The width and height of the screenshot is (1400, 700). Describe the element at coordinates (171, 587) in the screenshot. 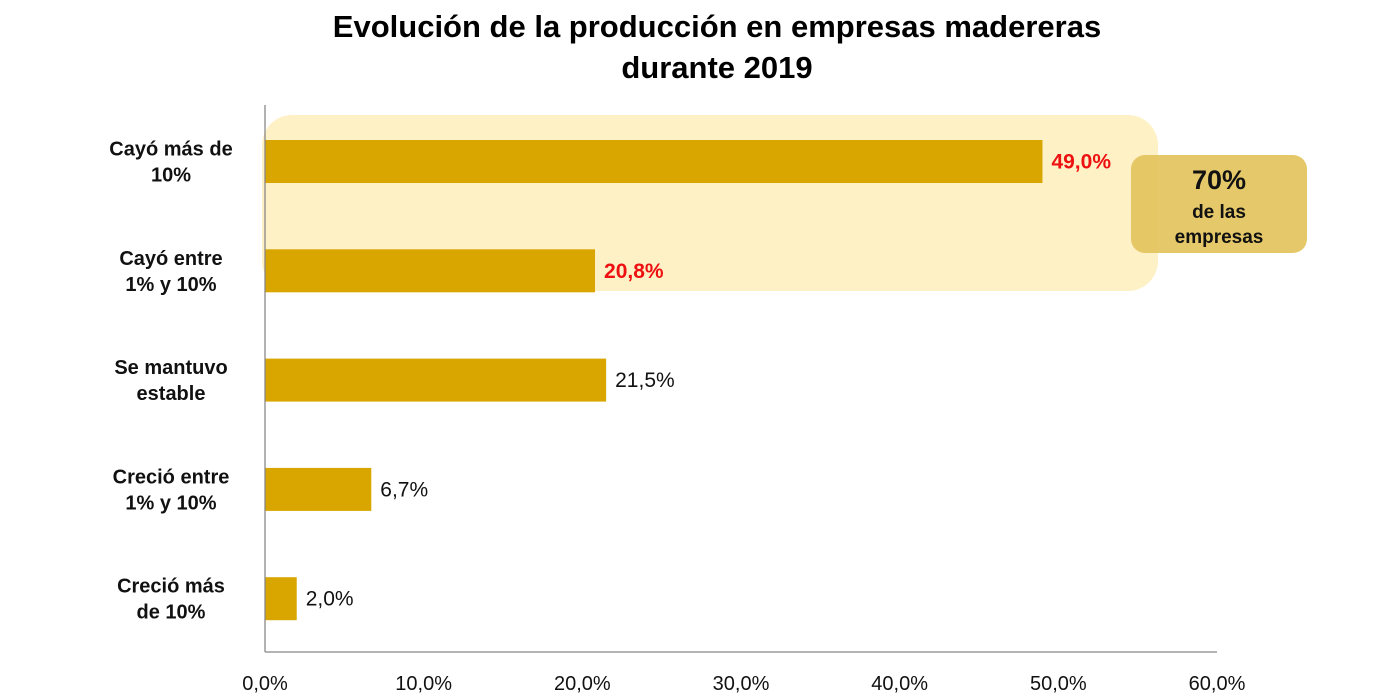

I see `category-label: Creció más` at that location.